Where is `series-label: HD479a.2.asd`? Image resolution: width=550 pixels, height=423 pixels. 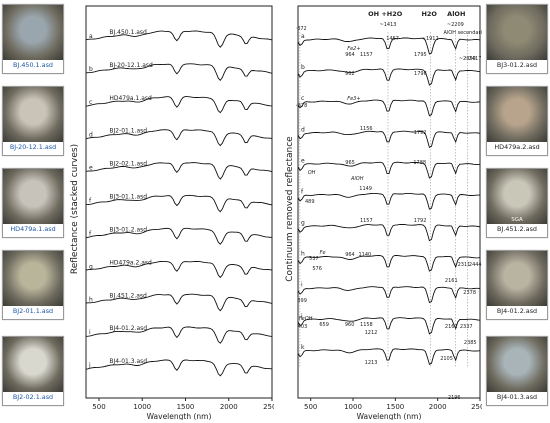
series-label: HD479a.2.asd is located at coordinates (130, 262).